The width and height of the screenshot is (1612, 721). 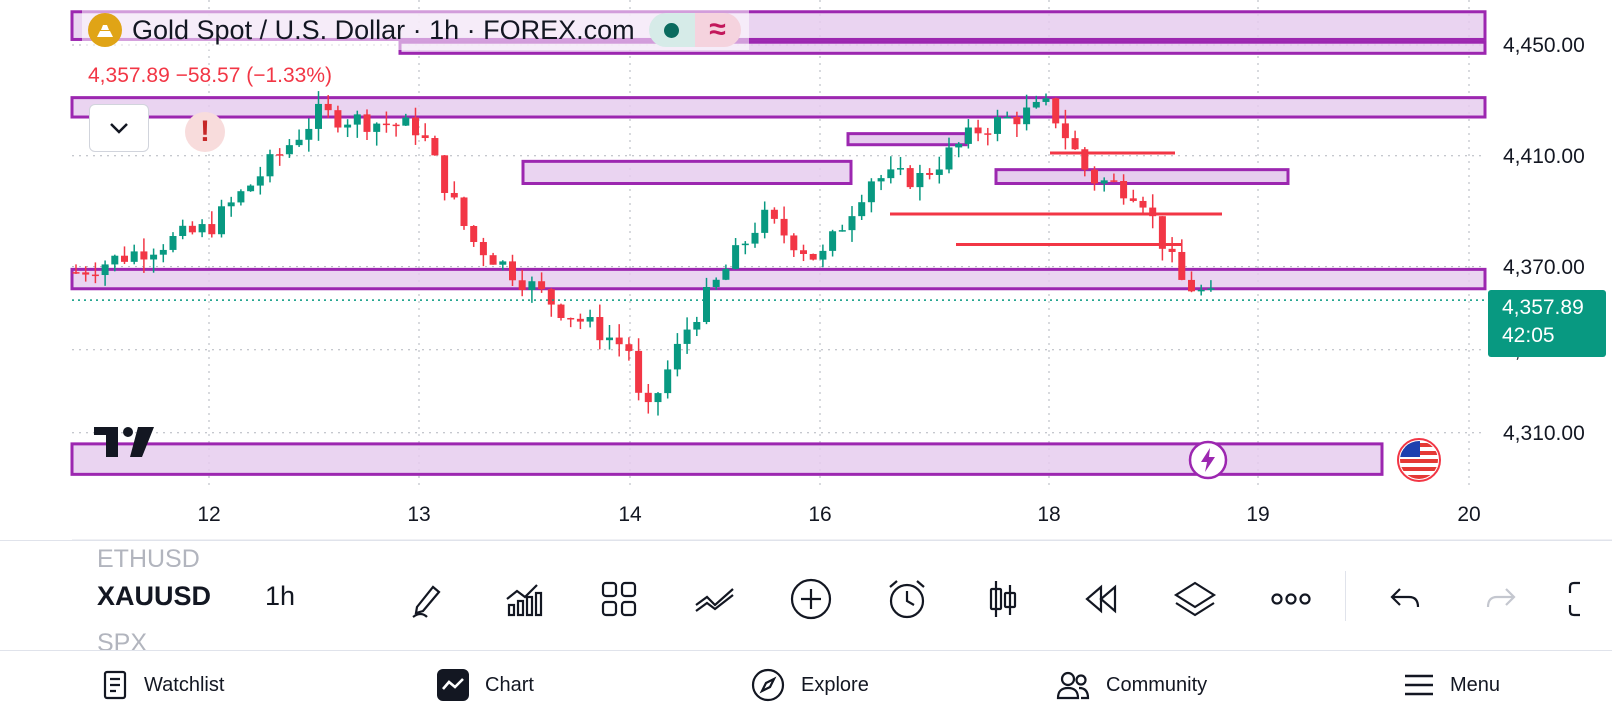 What do you see at coordinates (715, 599) in the screenshot?
I see `compare-button` at bounding box center [715, 599].